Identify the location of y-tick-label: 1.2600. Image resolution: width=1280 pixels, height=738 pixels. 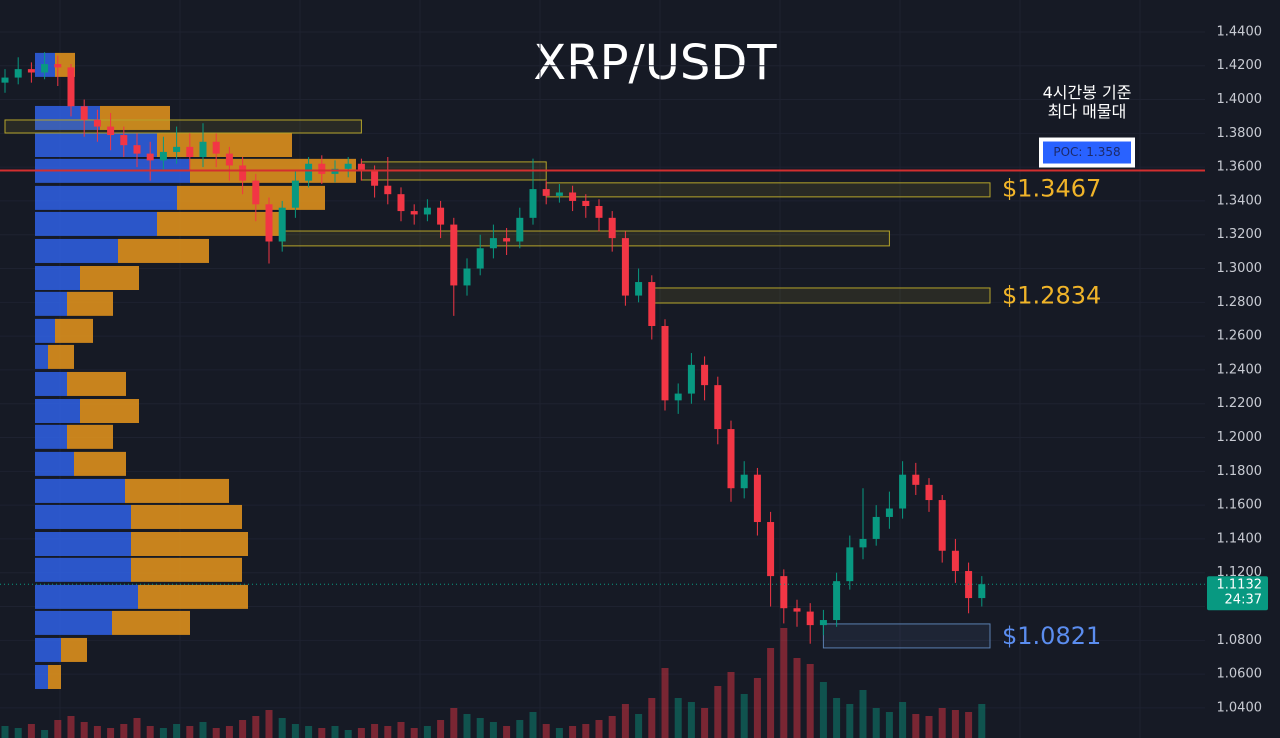
(1240, 336).